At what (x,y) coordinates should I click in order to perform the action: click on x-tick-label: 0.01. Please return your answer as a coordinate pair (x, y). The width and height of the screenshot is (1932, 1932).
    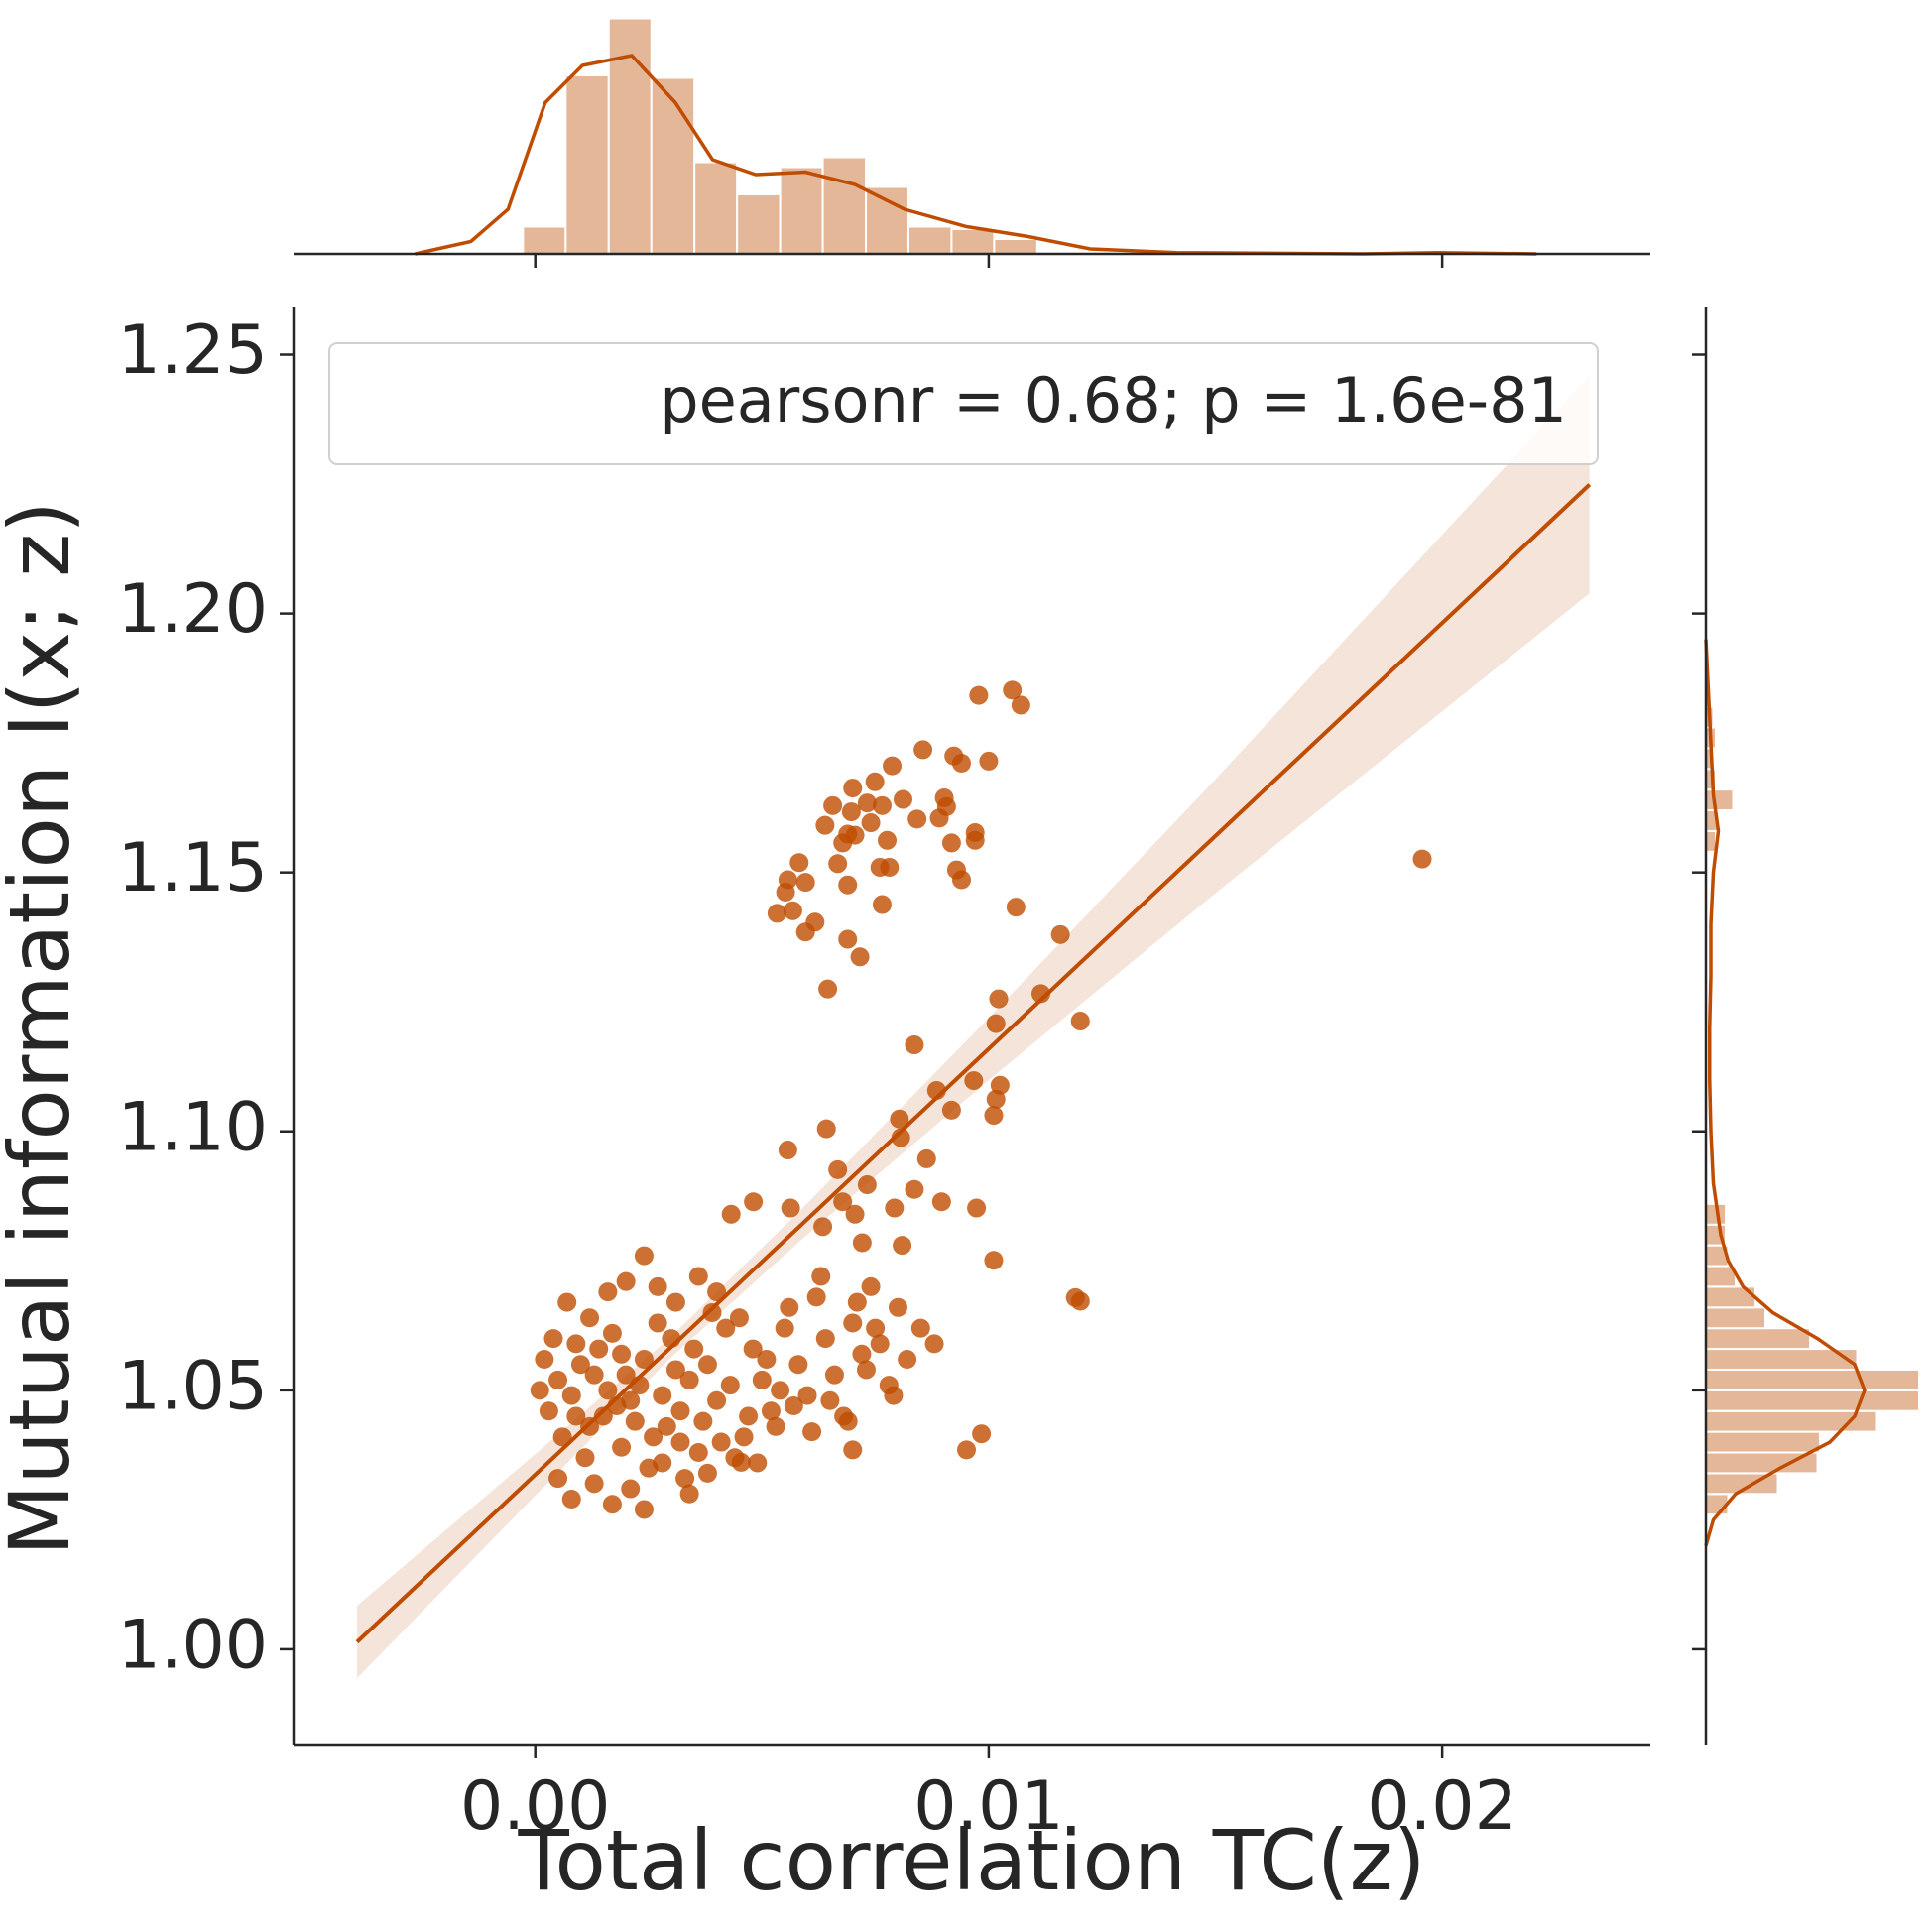
    Looking at the image, I should click on (988, 1806).